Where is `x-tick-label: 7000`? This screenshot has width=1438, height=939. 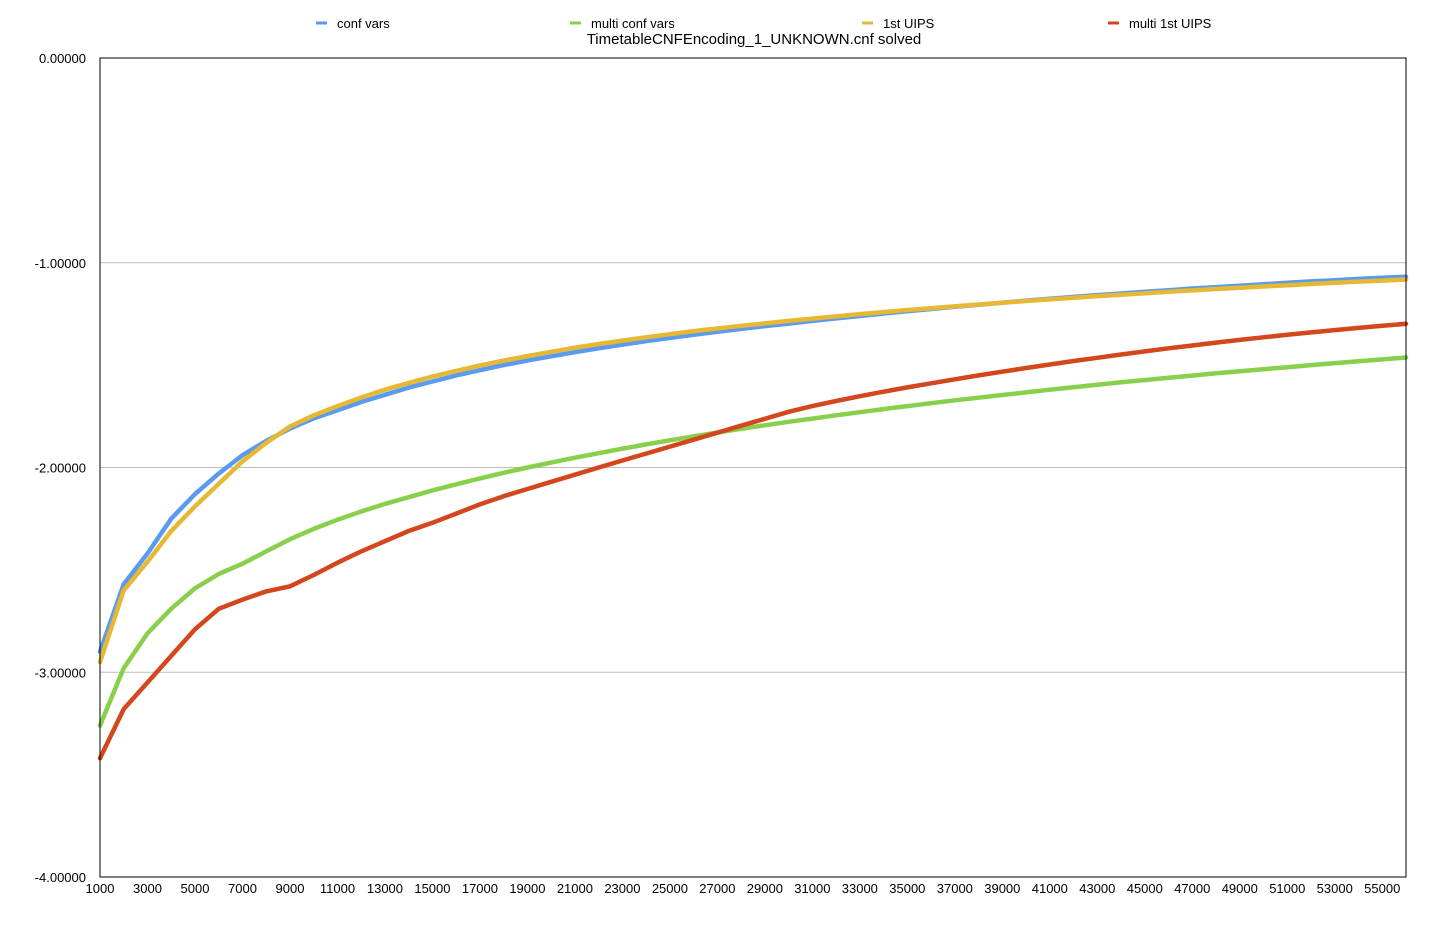
x-tick-label: 7000 is located at coordinates (242, 888).